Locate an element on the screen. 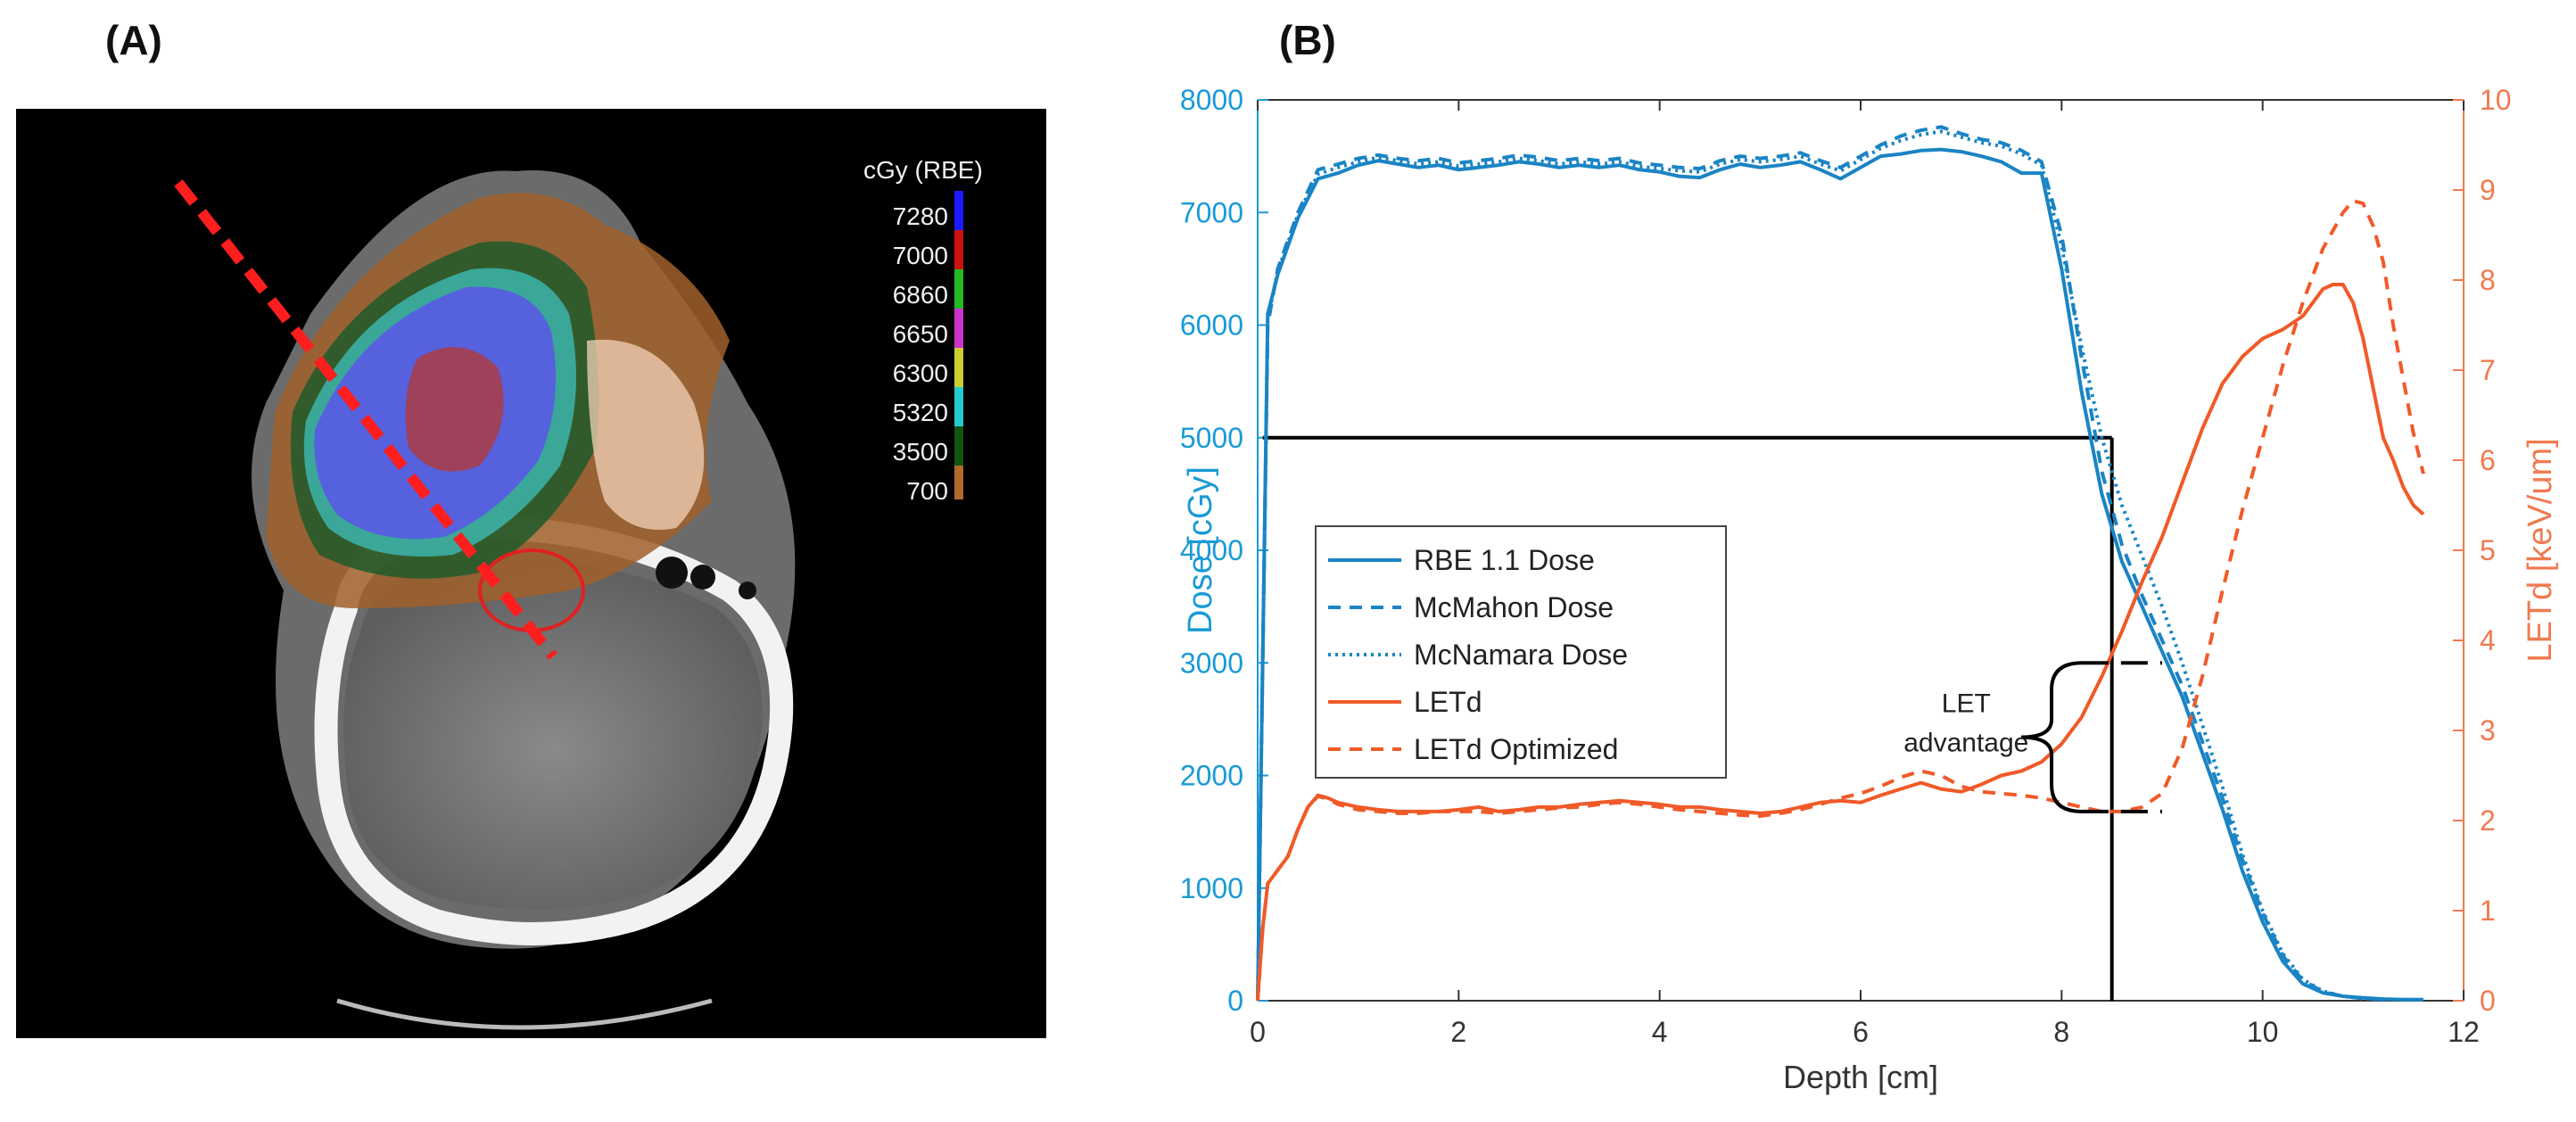 The height and width of the screenshot is (1122, 2576). y-left-tick-label: 7000 is located at coordinates (1211, 212).